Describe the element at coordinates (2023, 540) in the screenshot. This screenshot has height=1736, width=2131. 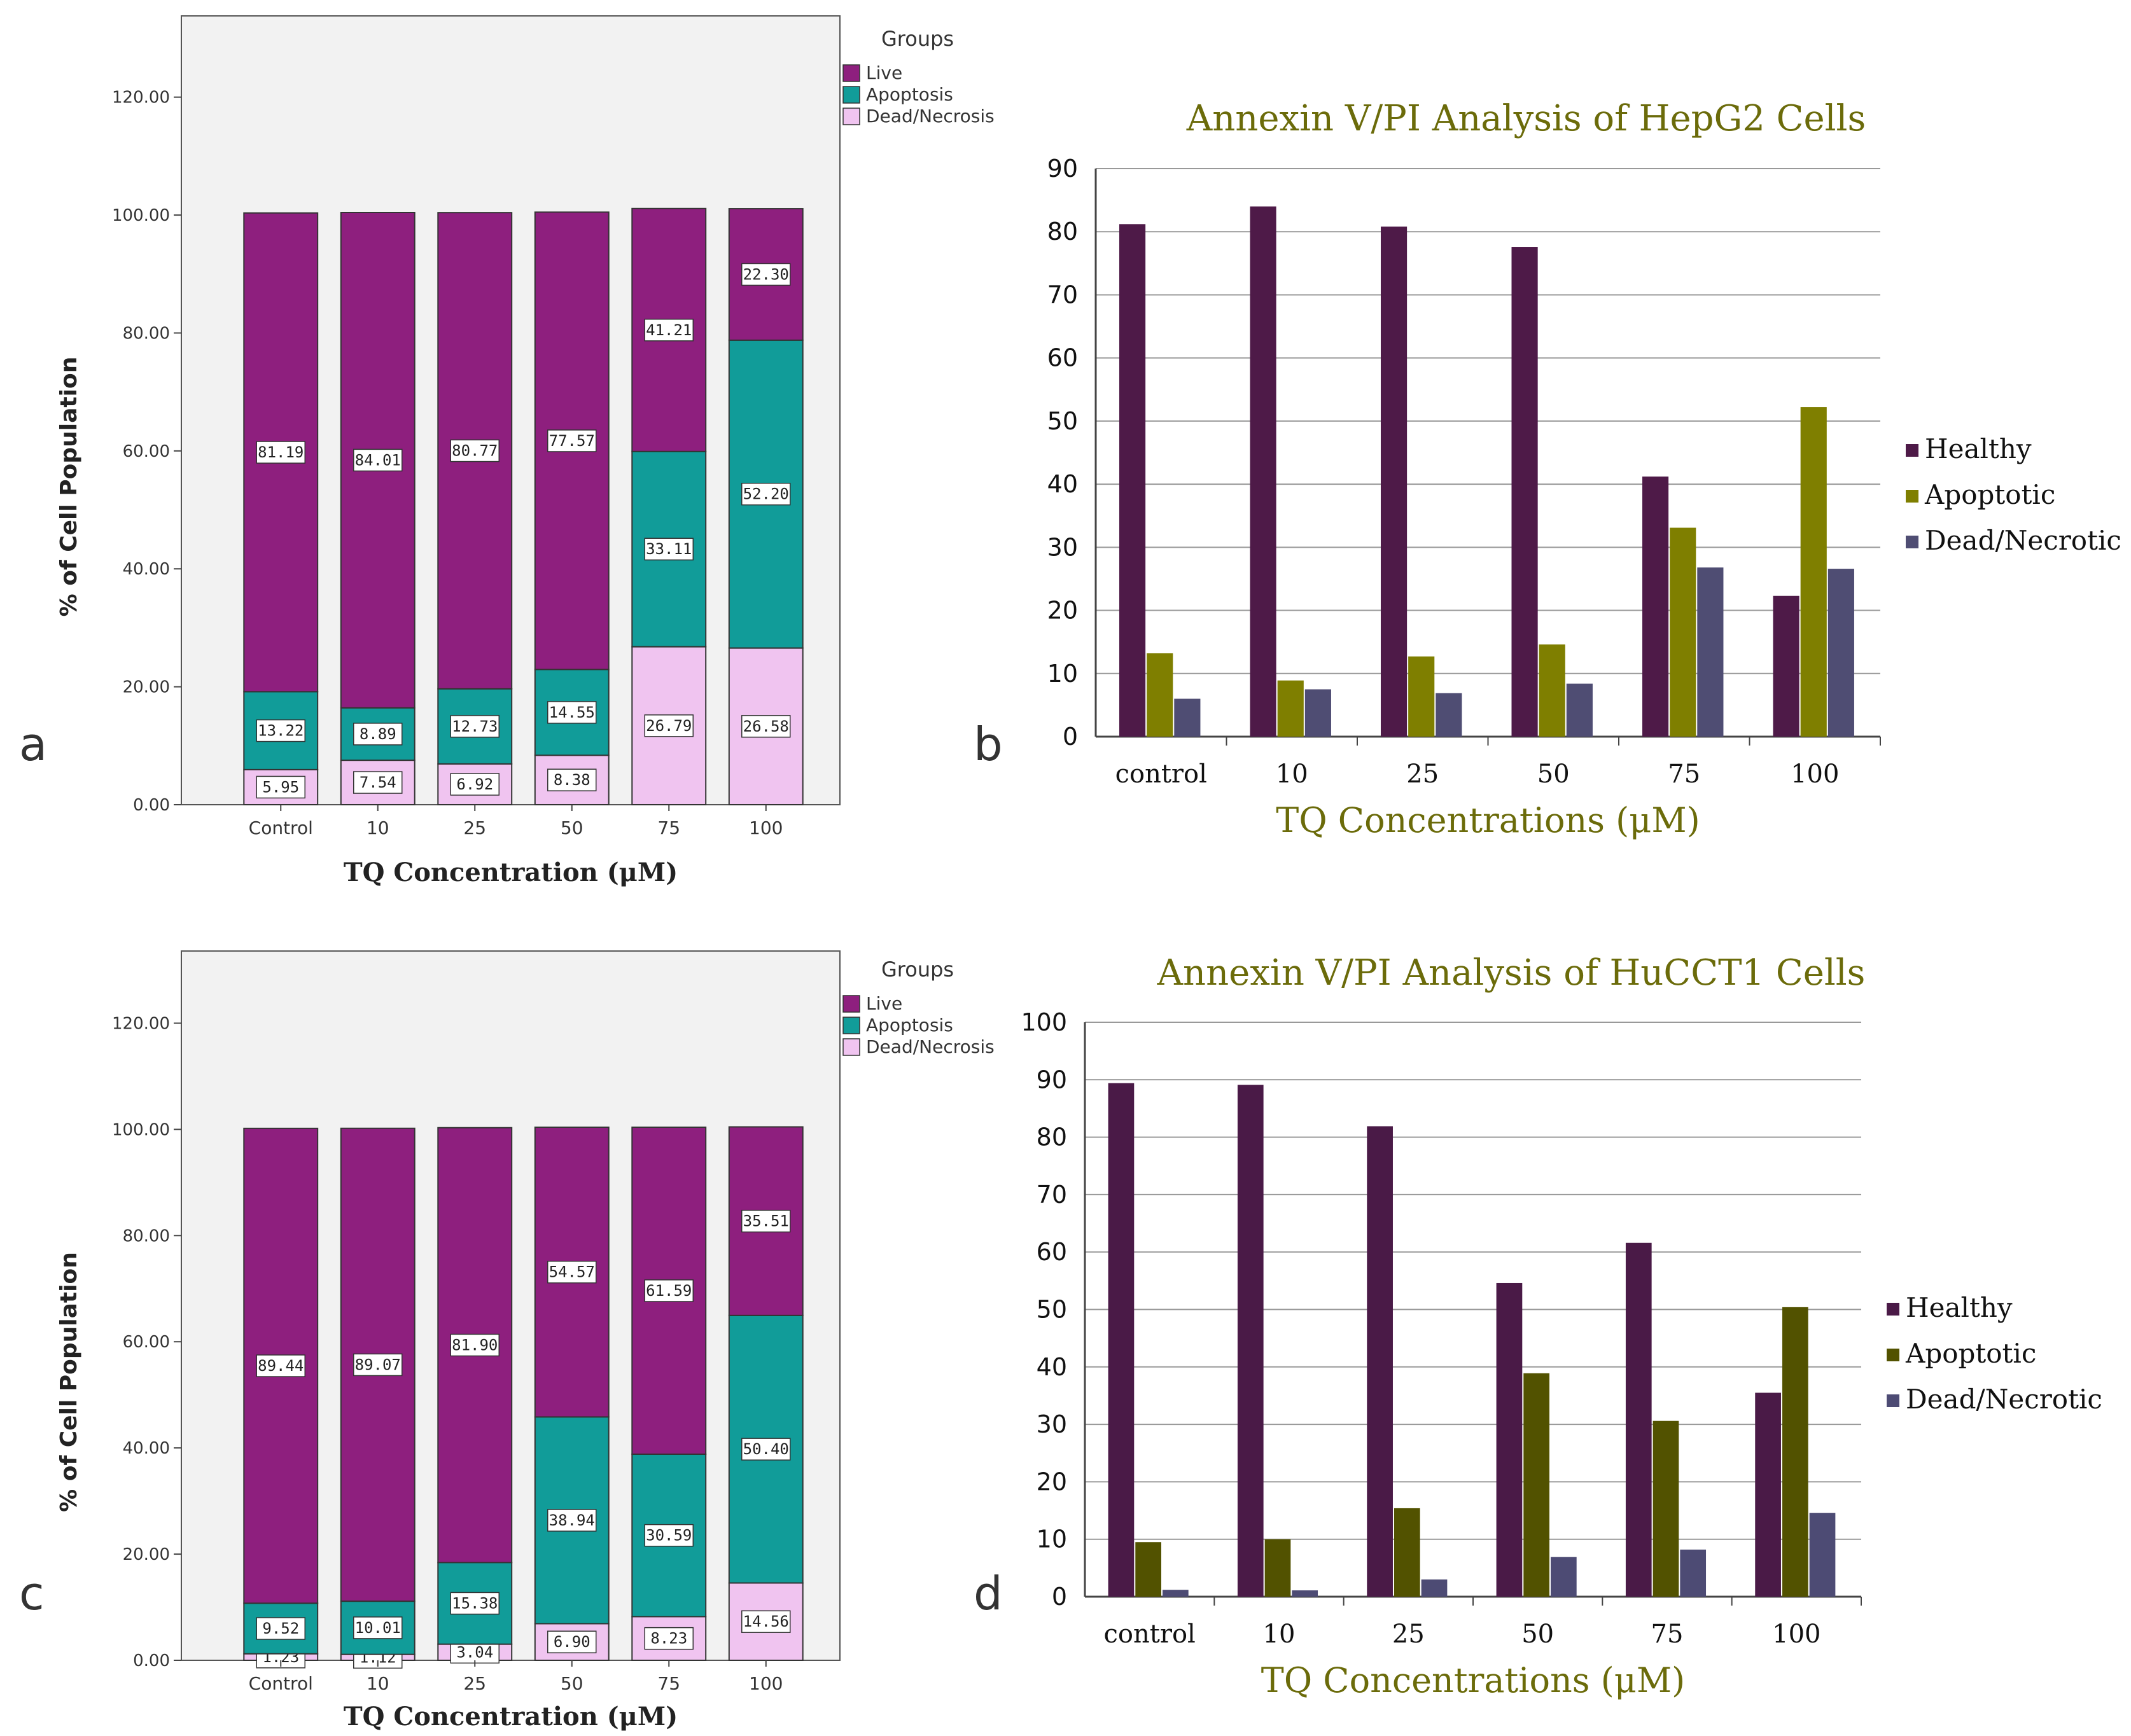
I see `legend-label: Dead/Necrotic` at that location.